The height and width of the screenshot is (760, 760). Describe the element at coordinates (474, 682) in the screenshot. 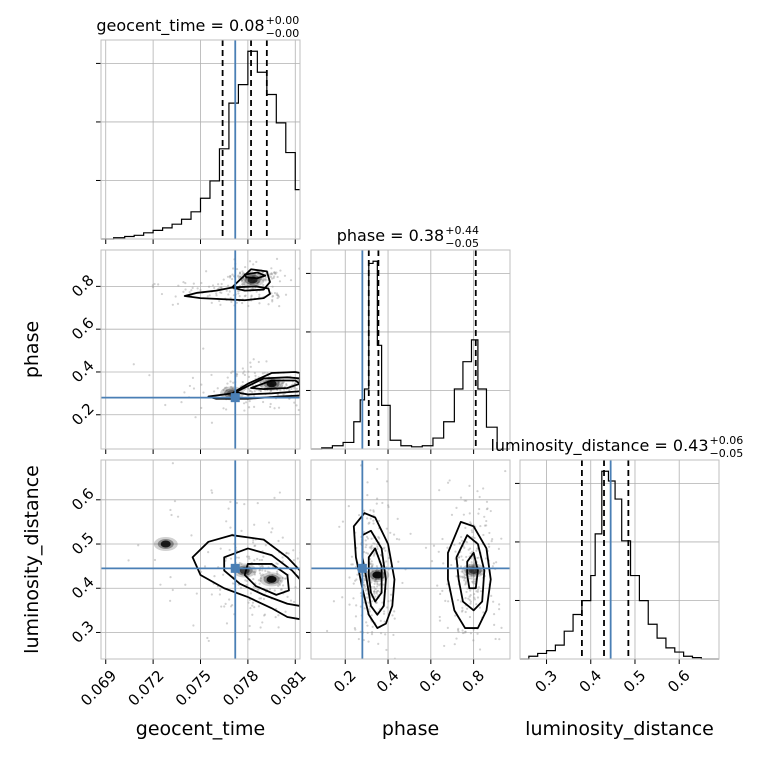

I see `tick-label-x-phase: 0.8` at that location.